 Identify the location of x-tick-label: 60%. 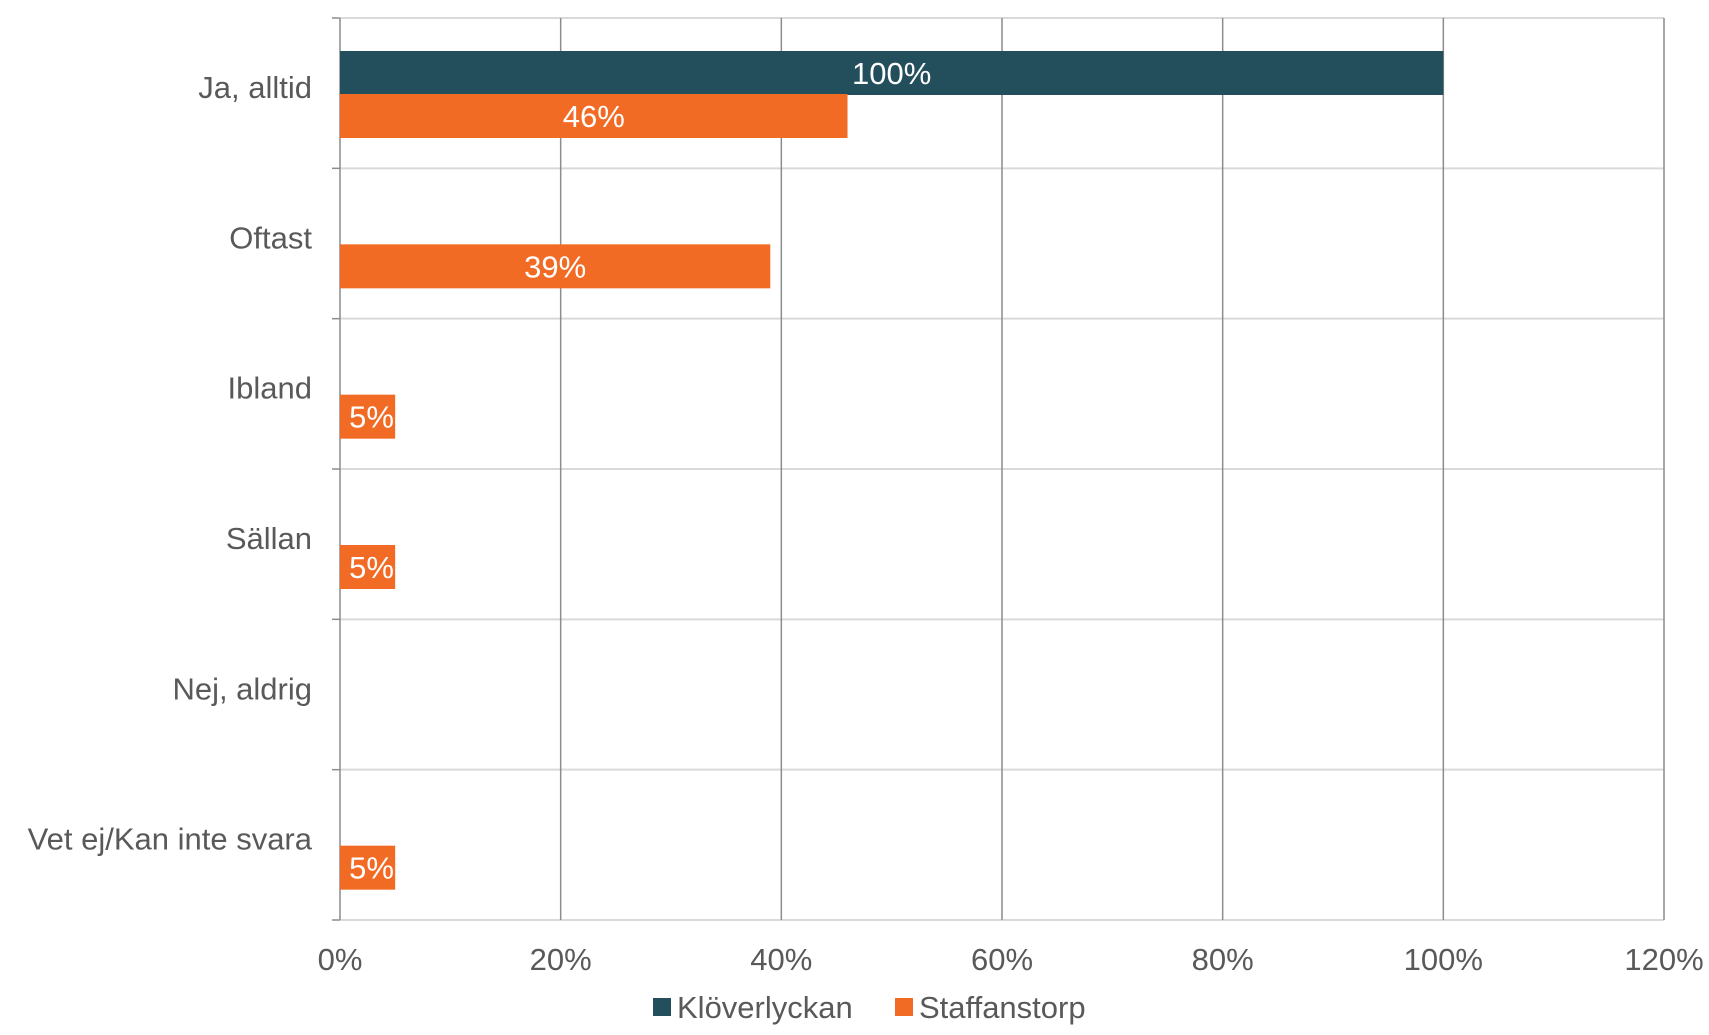
(1002, 959).